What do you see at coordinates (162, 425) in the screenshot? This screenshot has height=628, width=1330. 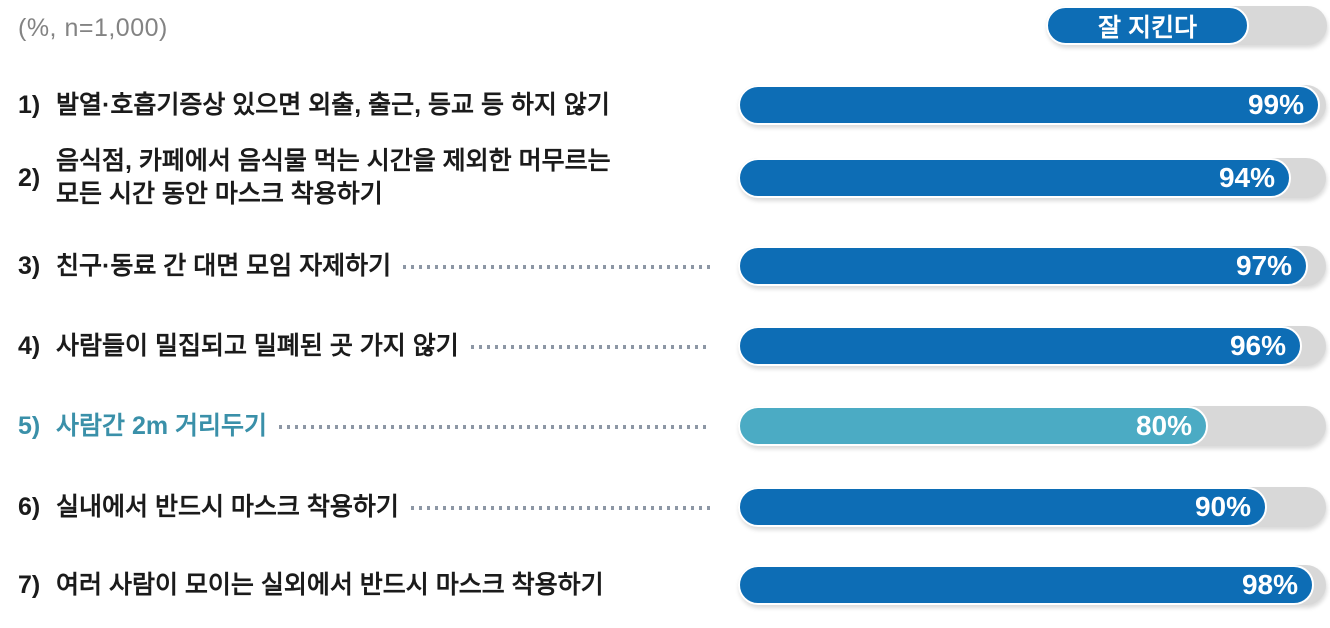 I see `row-label-text: 사람간 2m 거리두기` at bounding box center [162, 425].